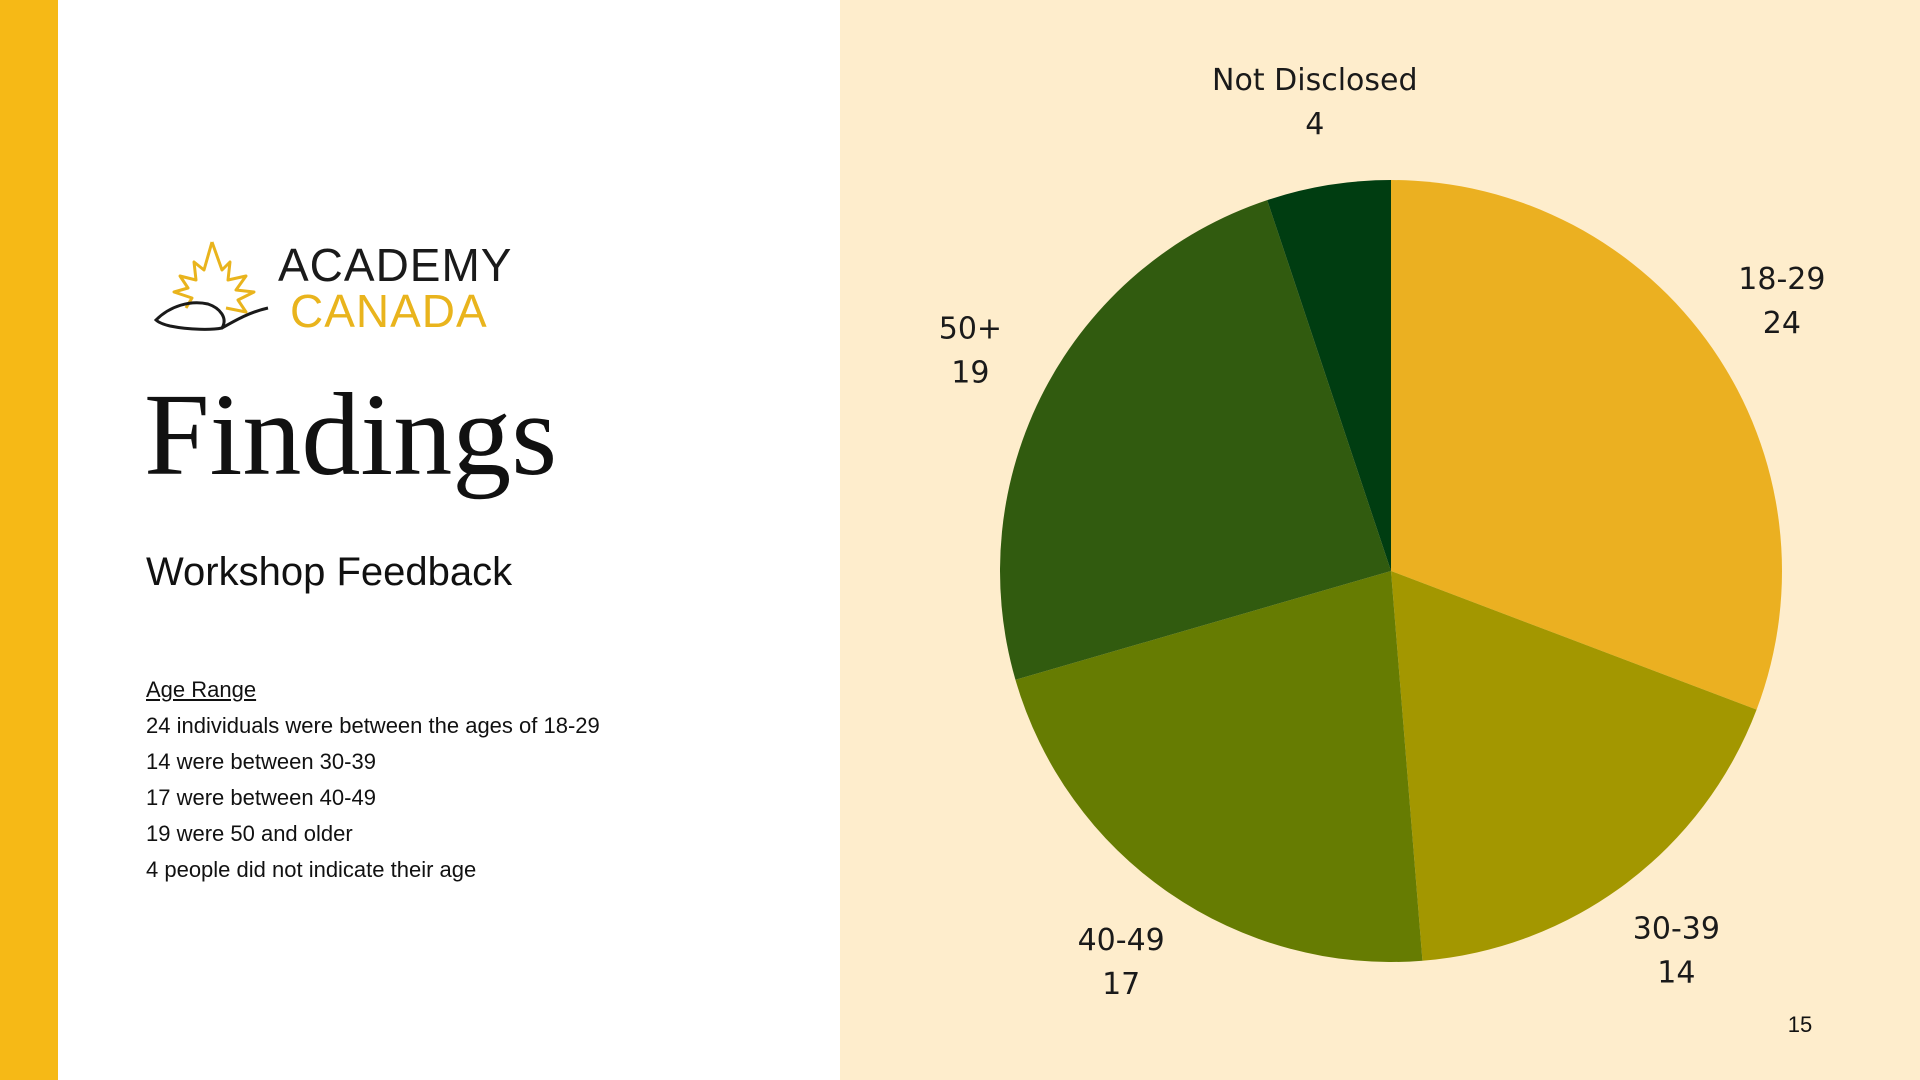  Describe the element at coordinates (201, 689) in the screenshot. I see `notes-heading: Age Range` at that location.